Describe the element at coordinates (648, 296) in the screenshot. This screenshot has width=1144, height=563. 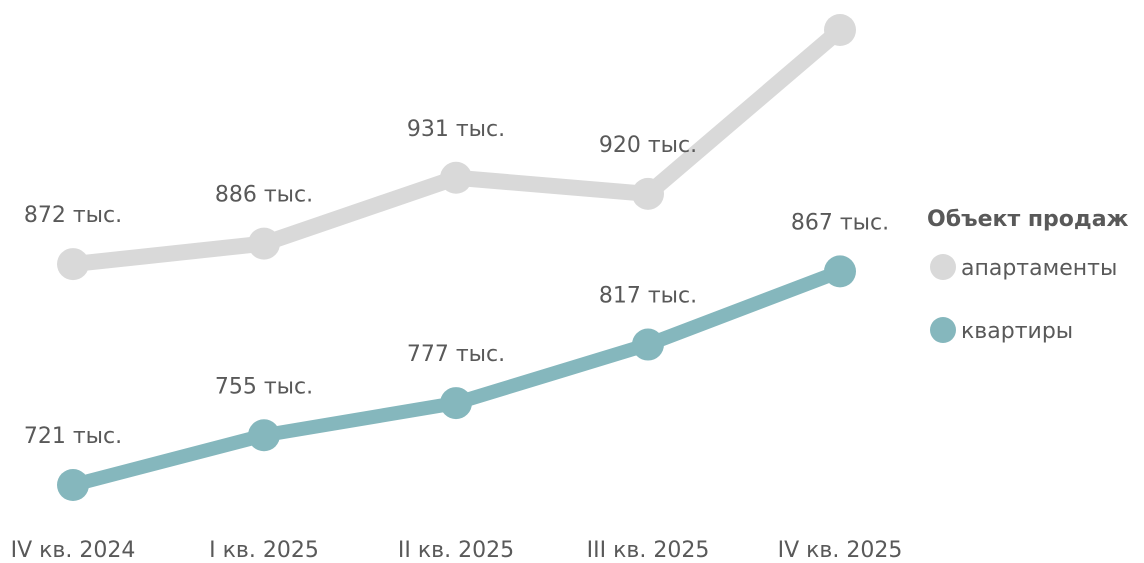
I see `data-label-flats-3: 817 тыс.` at that location.